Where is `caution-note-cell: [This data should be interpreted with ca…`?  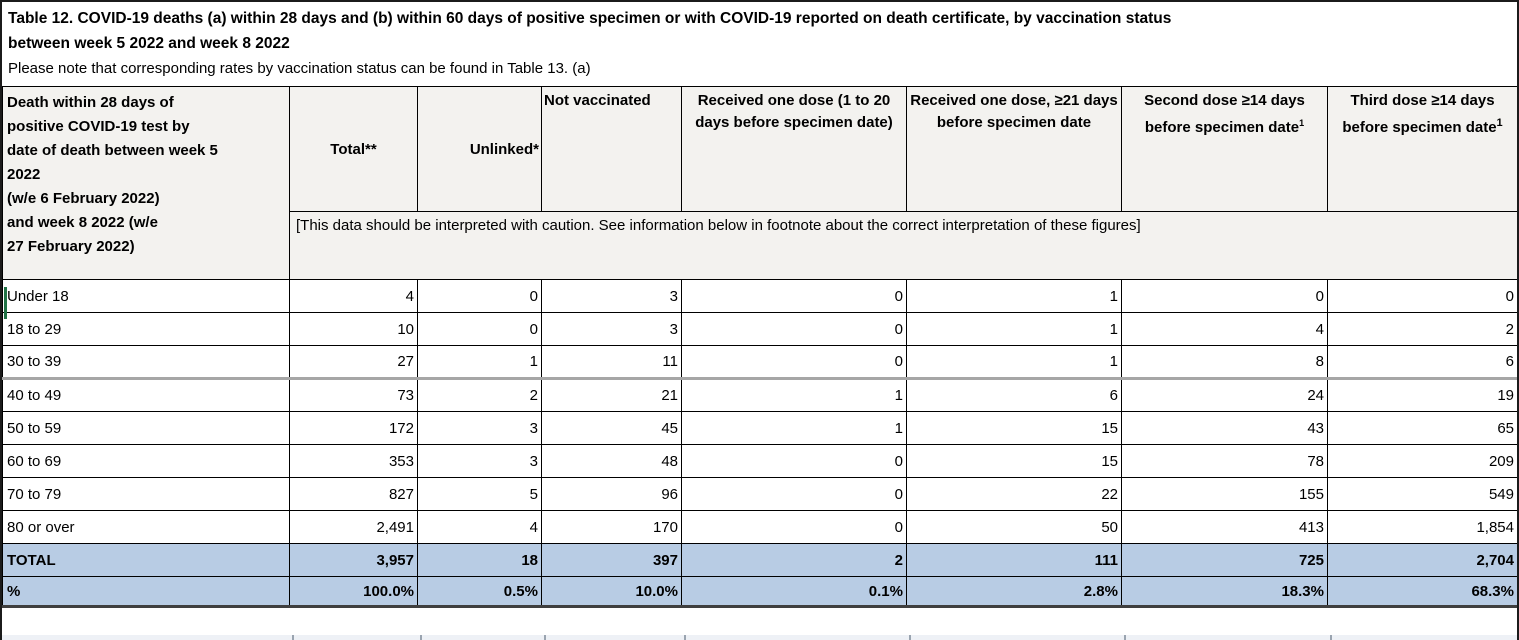
caution-note-cell: [This data should be interpreted with ca… is located at coordinates (903, 245).